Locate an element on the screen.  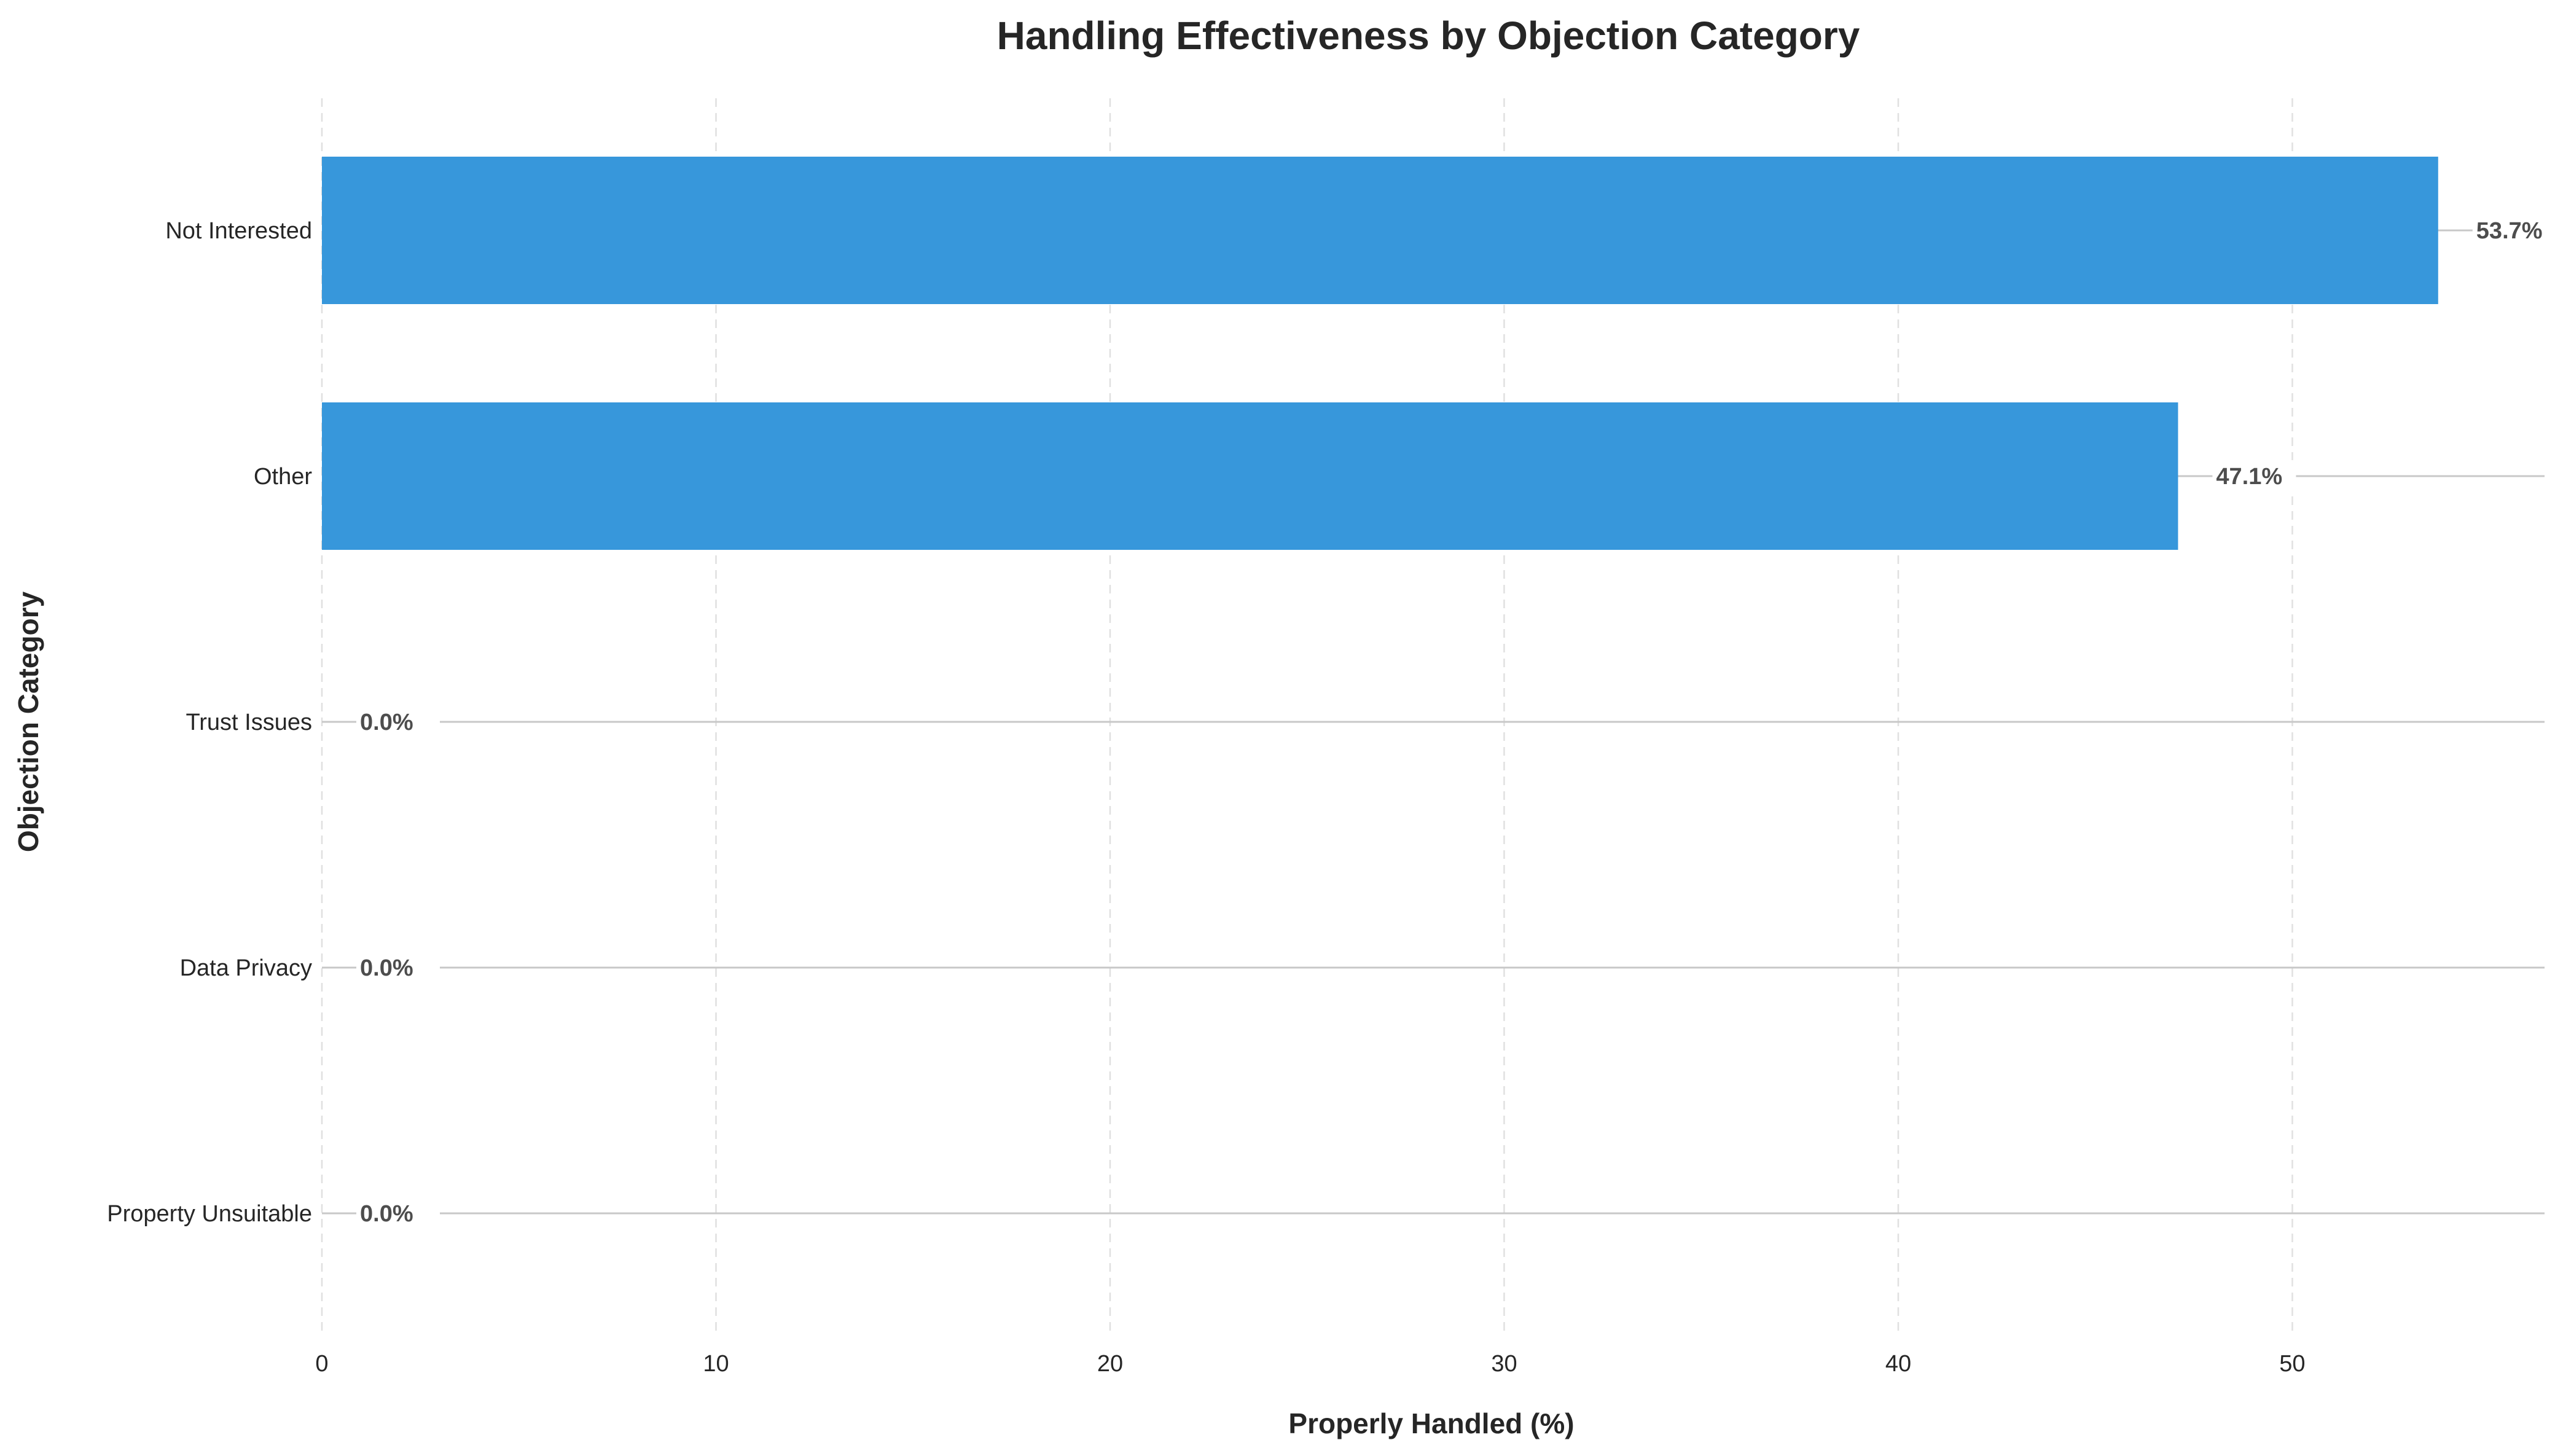
data-label: 53.7% is located at coordinates (2509, 231).